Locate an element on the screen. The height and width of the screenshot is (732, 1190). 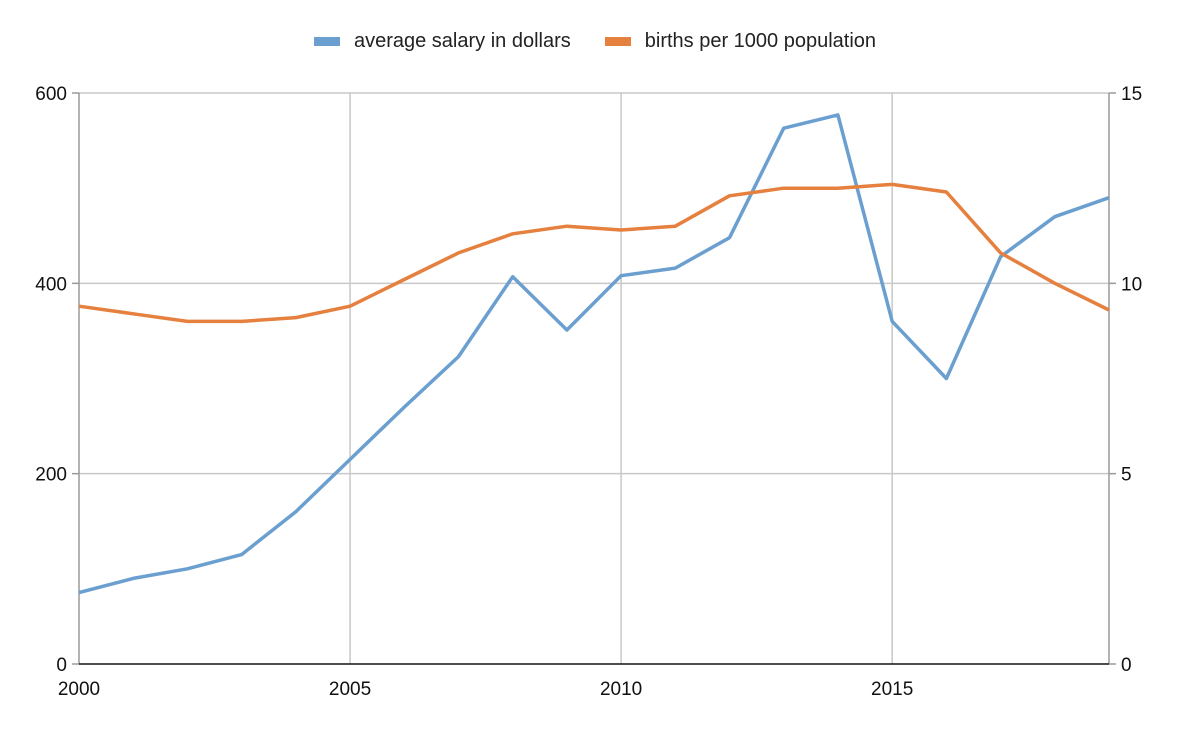
legend-item-births: births per 1000 population is located at coordinates (740, 41).